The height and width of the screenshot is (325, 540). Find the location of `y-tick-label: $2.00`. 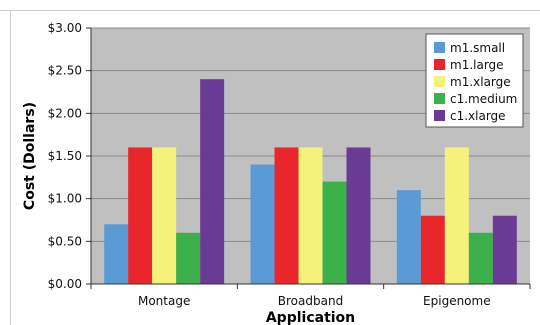

y-tick-label: $2.00 is located at coordinates (65, 113).